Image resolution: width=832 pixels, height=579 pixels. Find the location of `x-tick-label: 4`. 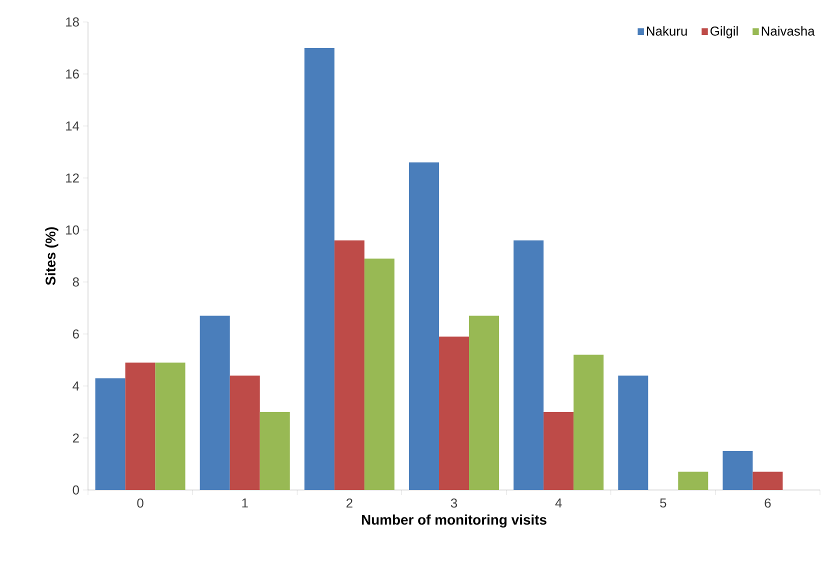

x-tick-label: 4 is located at coordinates (558, 503).